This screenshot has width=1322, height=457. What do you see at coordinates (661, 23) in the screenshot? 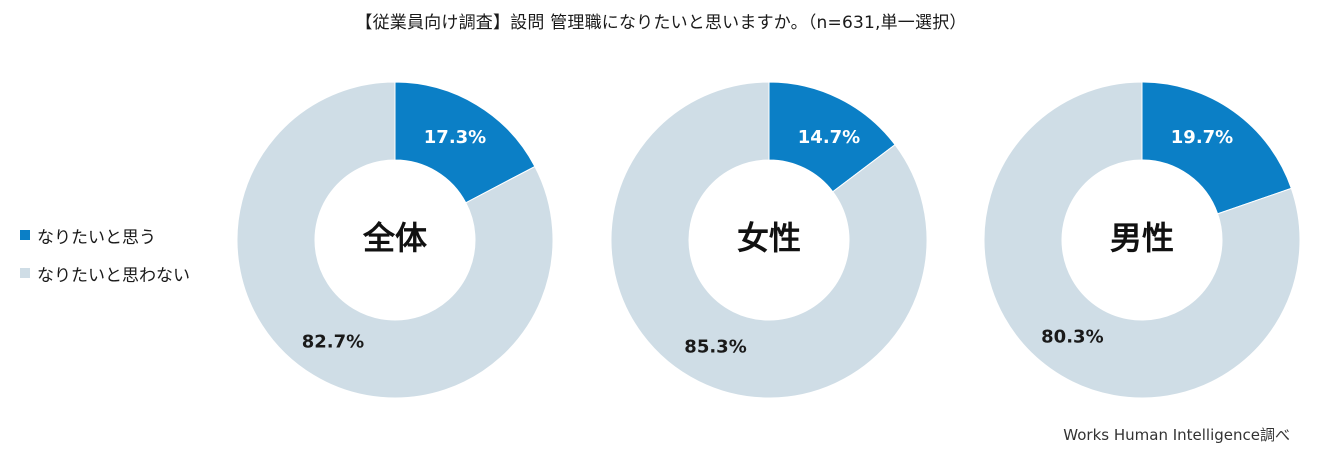
I see `chart-title: 【従業員向け調査】設問 管理職になりたいと思いますか。（n=631,単一選択）` at bounding box center [661, 23].